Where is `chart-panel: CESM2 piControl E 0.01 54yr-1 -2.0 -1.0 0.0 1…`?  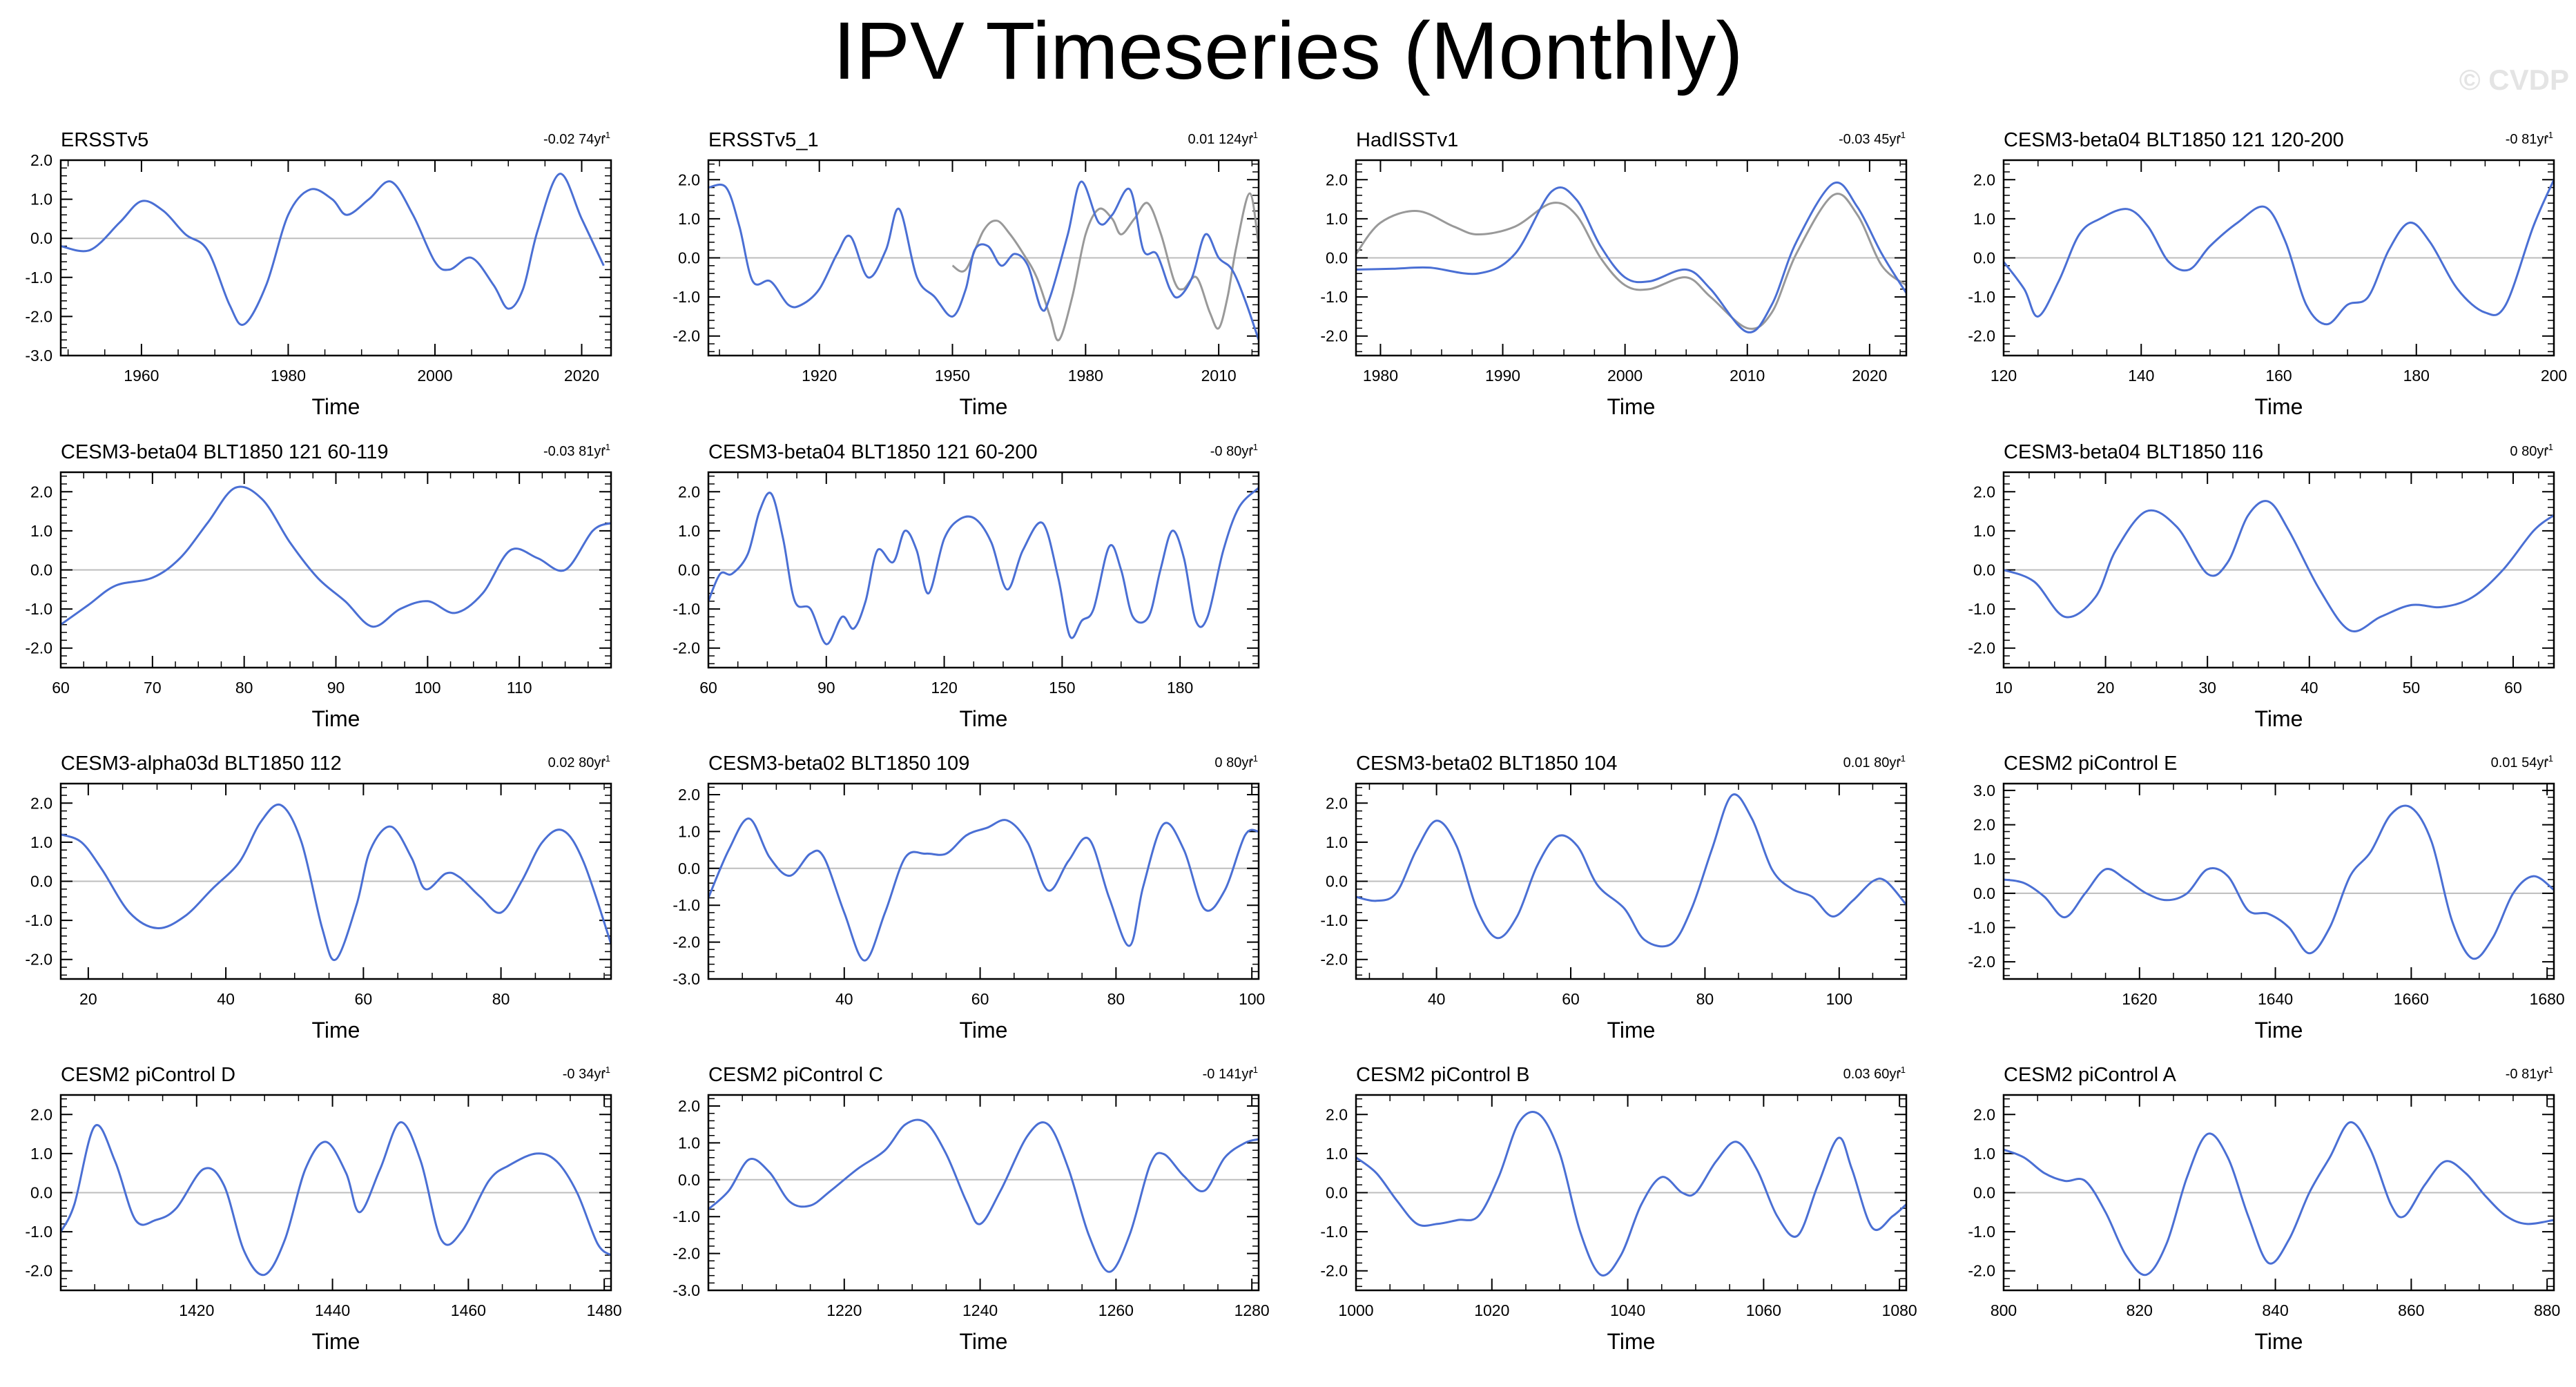 chart-panel: CESM2 piControl E 0.01 54yr-1 -2.0 -1.0 0.0 1… is located at coordinates (2266, 897).